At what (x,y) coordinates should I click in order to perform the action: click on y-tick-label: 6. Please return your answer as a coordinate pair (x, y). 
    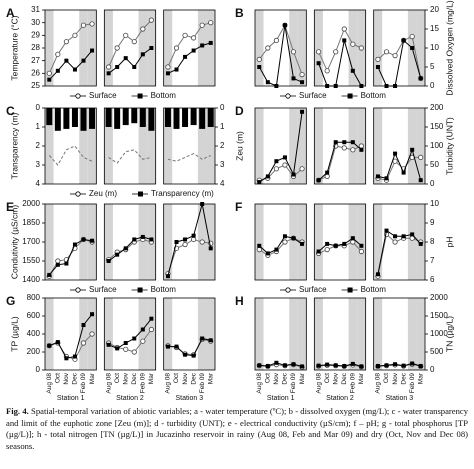
    Looking at the image, I should click on (432, 279).